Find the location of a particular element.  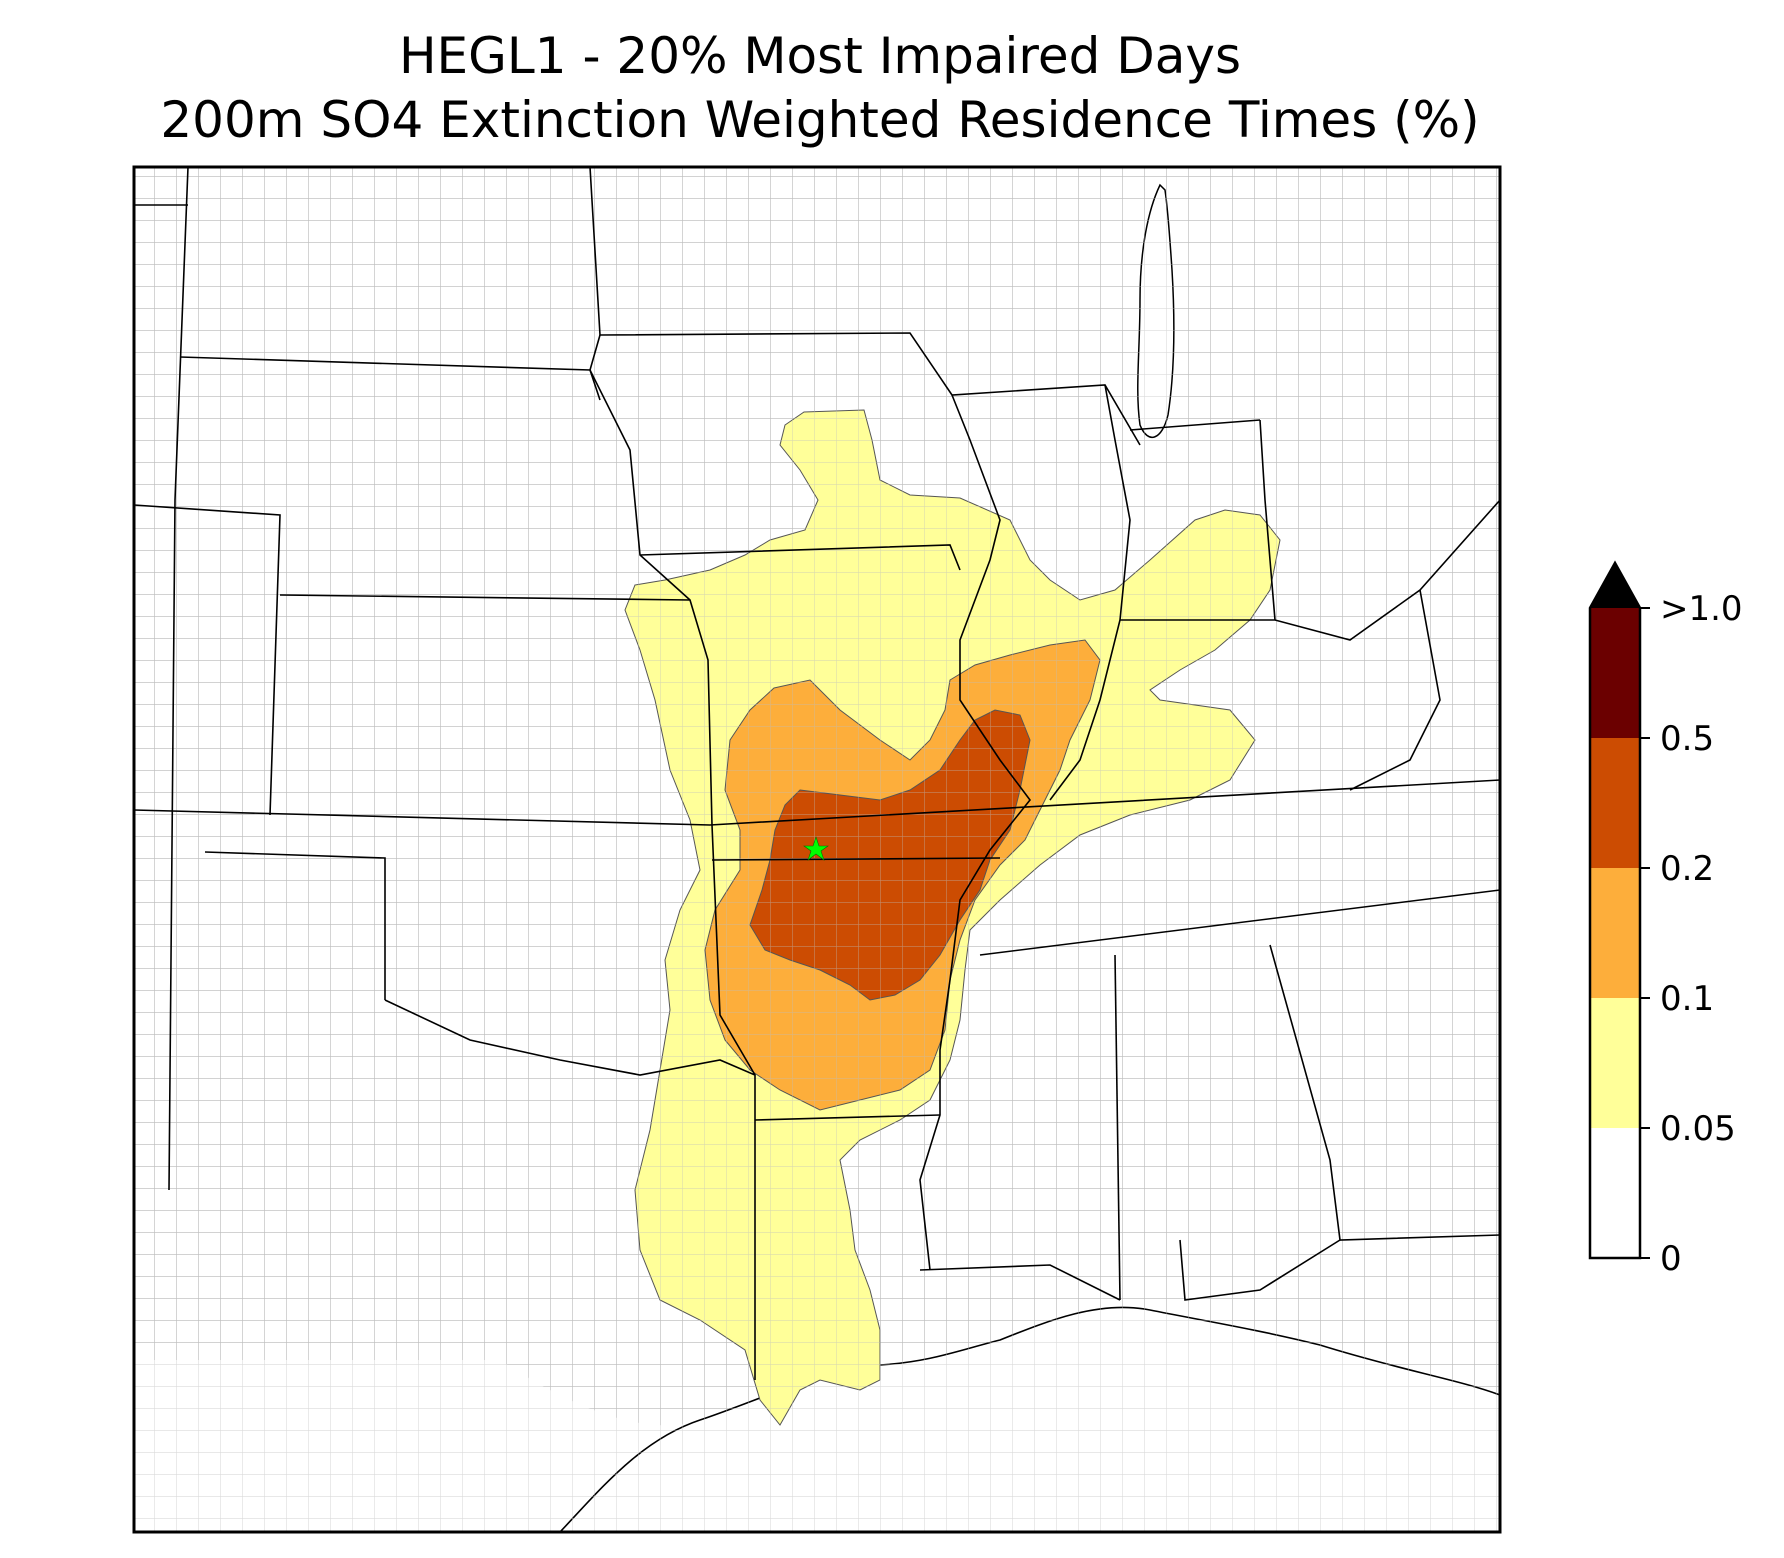

colorbar-tick-label: 0.5 is located at coordinates (1687, 739).